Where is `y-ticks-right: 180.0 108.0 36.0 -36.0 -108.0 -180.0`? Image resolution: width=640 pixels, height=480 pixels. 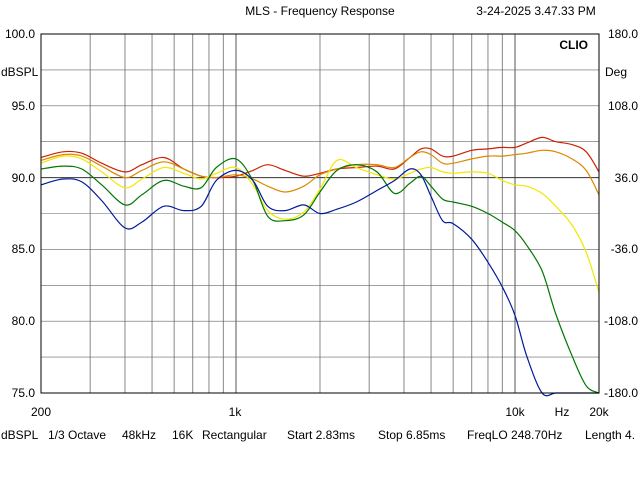
y-ticks-right: 180.0 108.0 36.0 -36.0 -108.0 -180.0 is located at coordinates (621, 213).